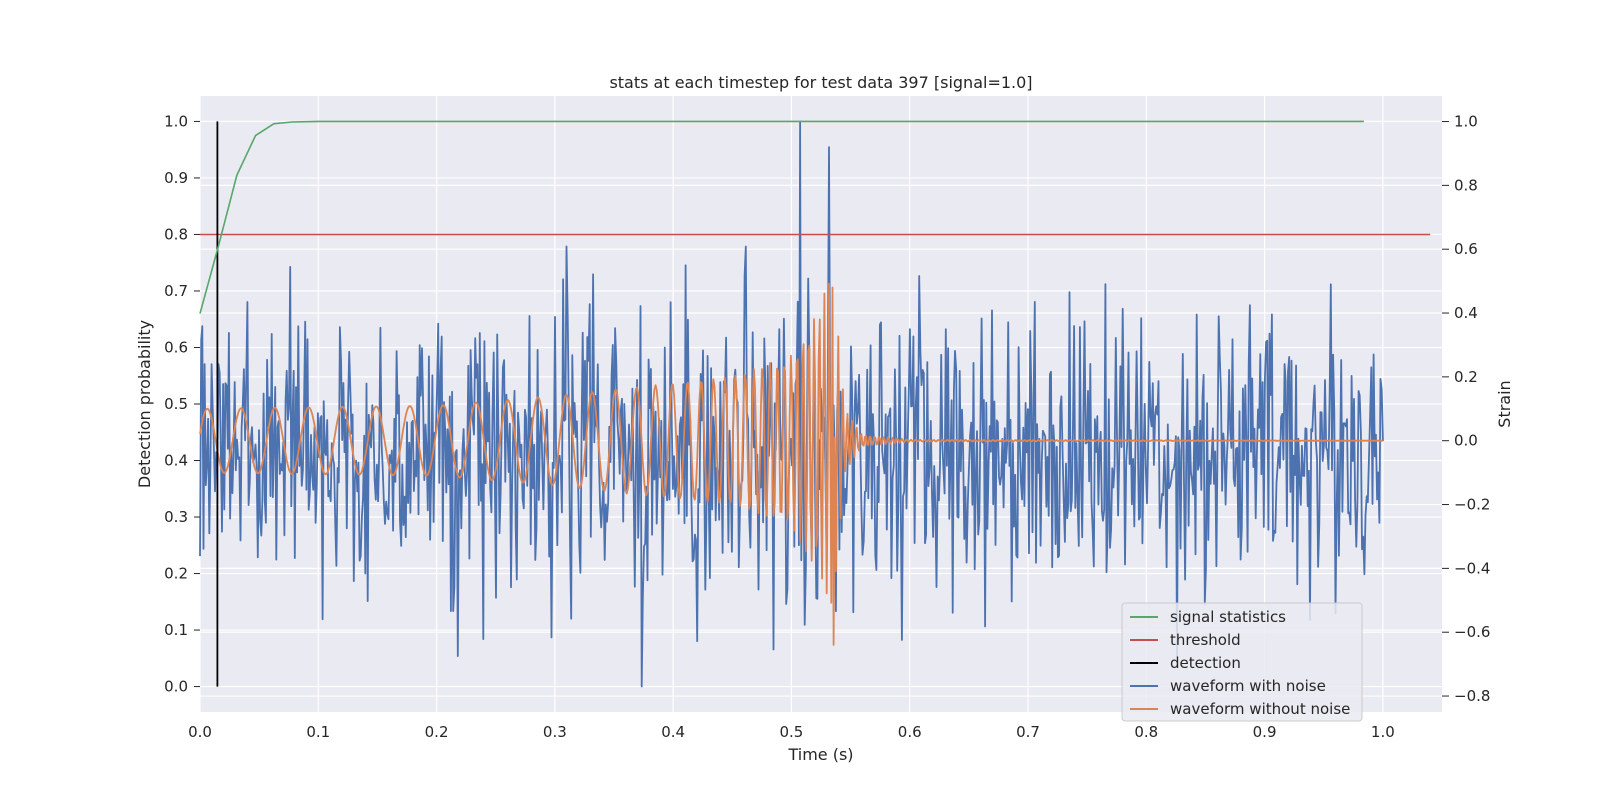 The height and width of the screenshot is (800, 1600). I want to click on x-tick-label: 0.2, so click(437, 732).